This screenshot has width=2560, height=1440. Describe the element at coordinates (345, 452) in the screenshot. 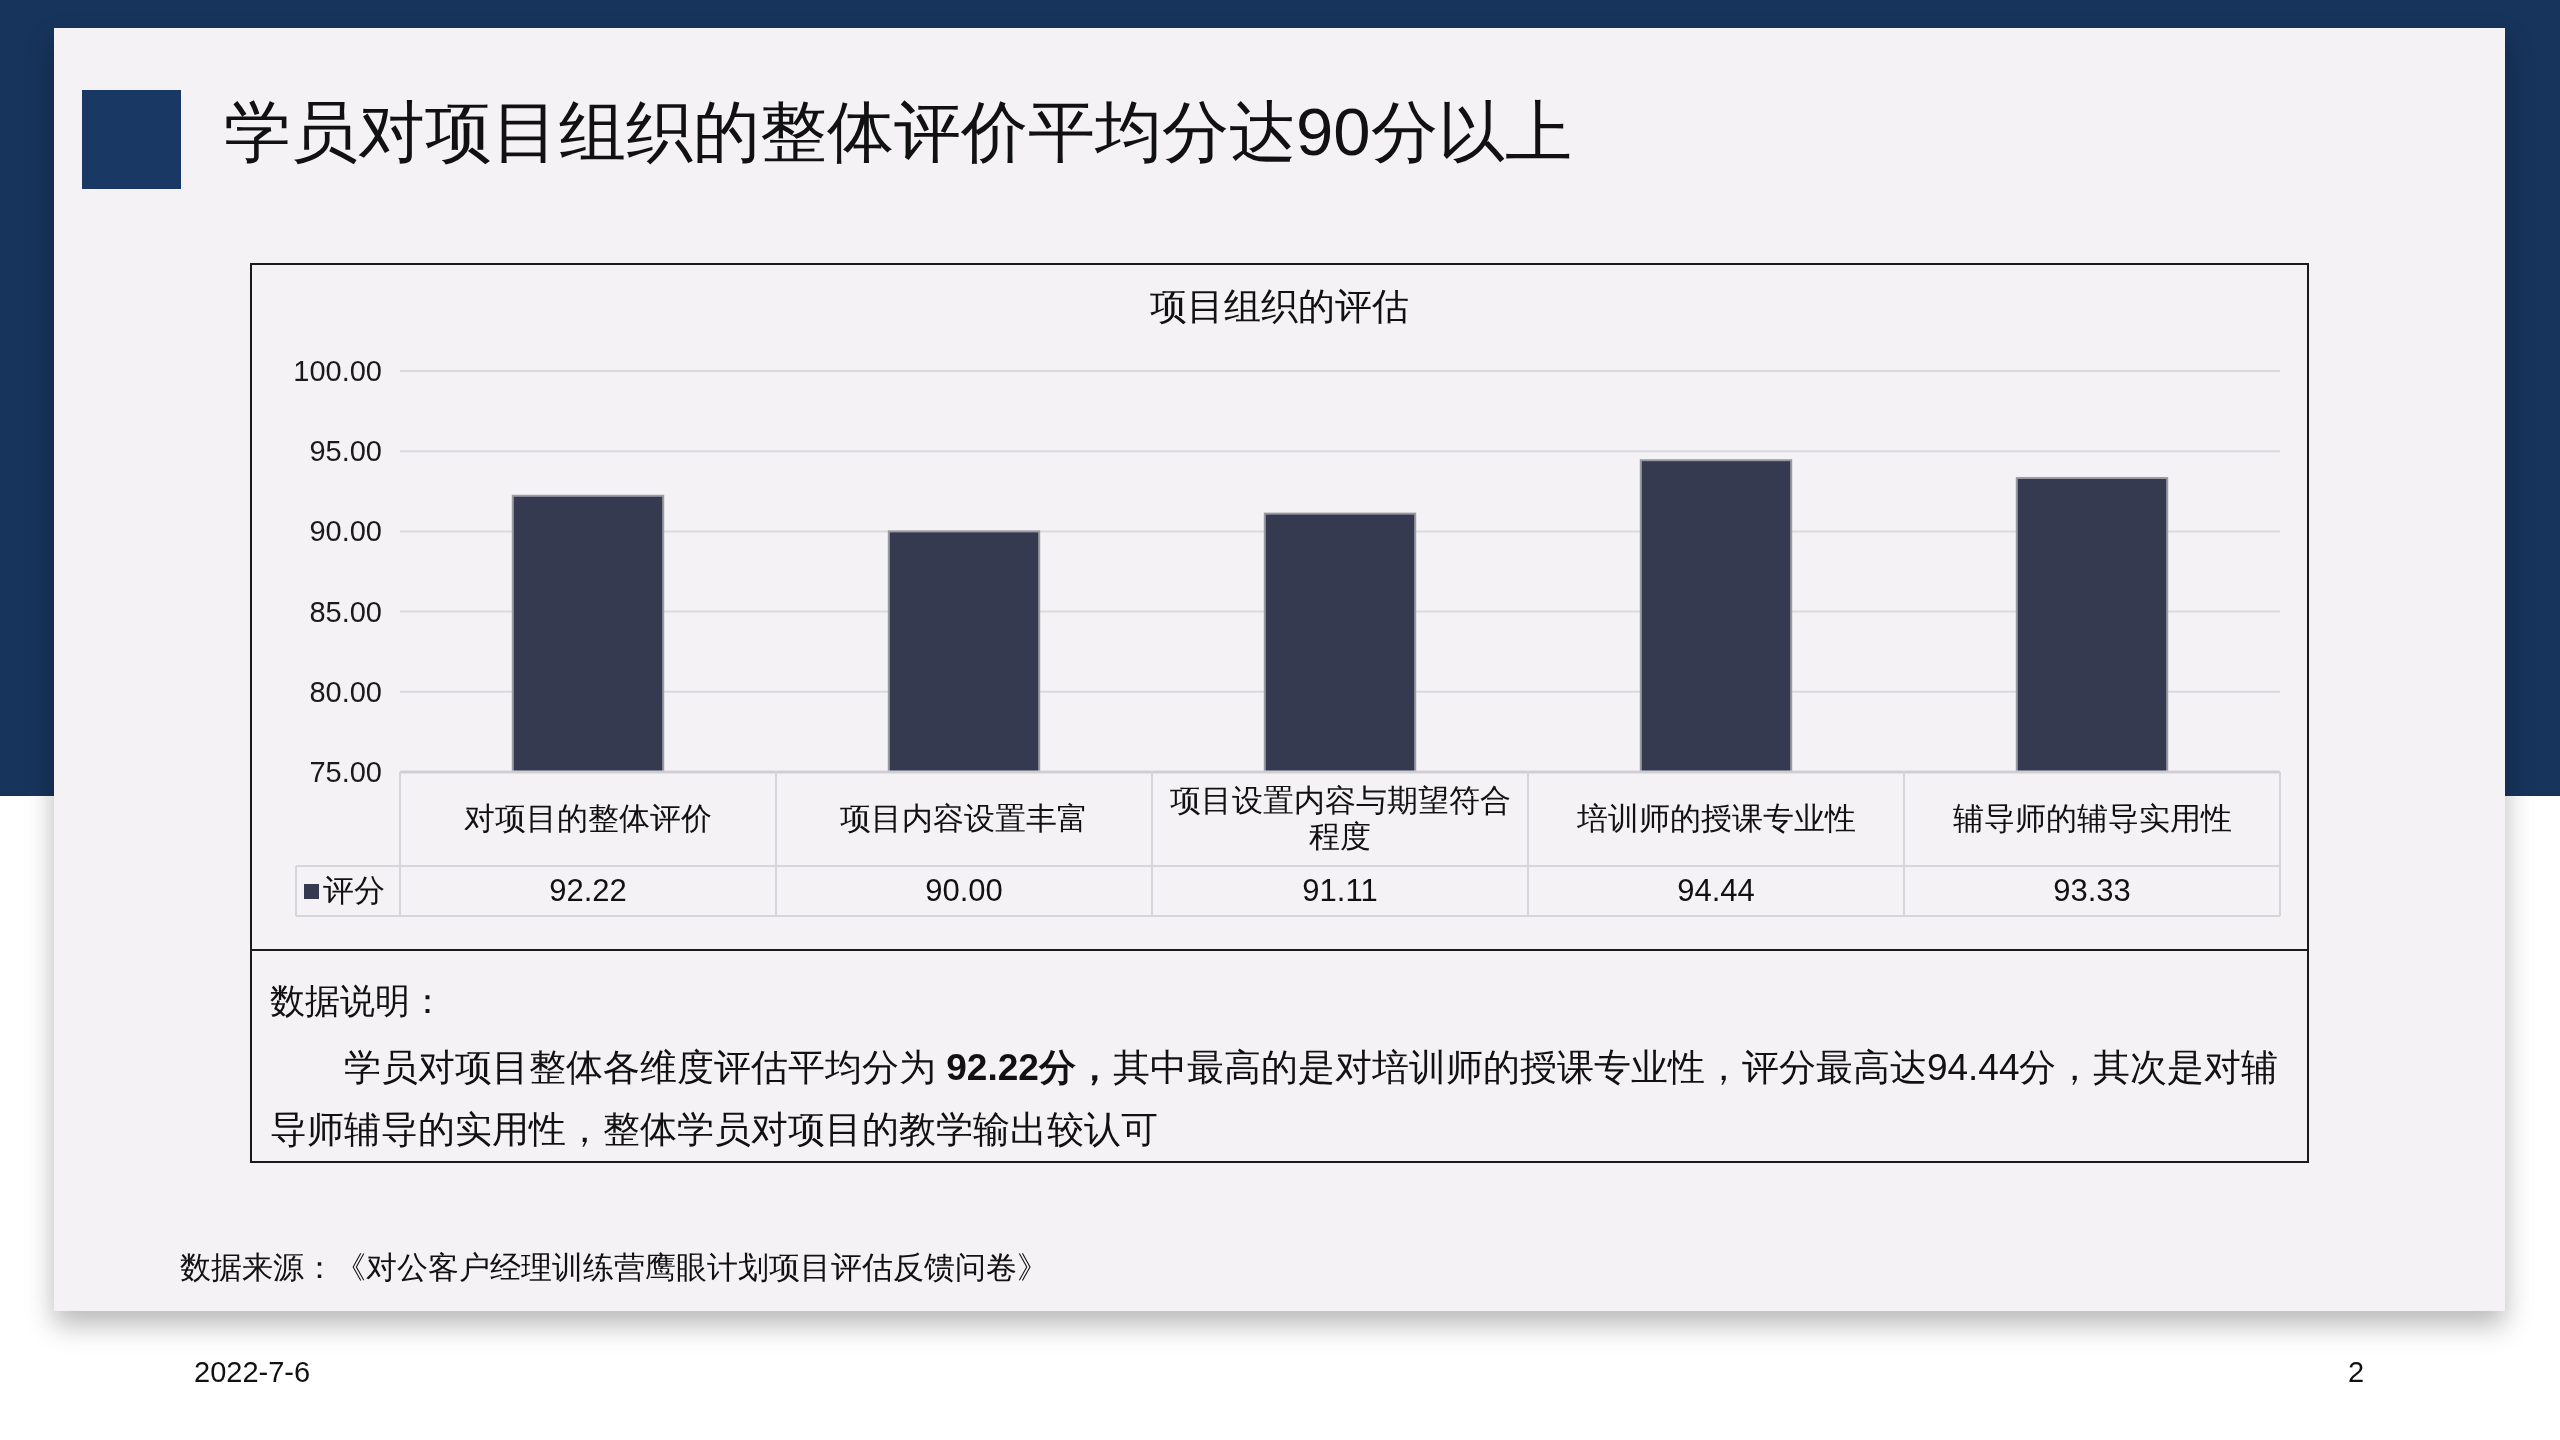

I see `y-tick-label: 95.00` at that location.